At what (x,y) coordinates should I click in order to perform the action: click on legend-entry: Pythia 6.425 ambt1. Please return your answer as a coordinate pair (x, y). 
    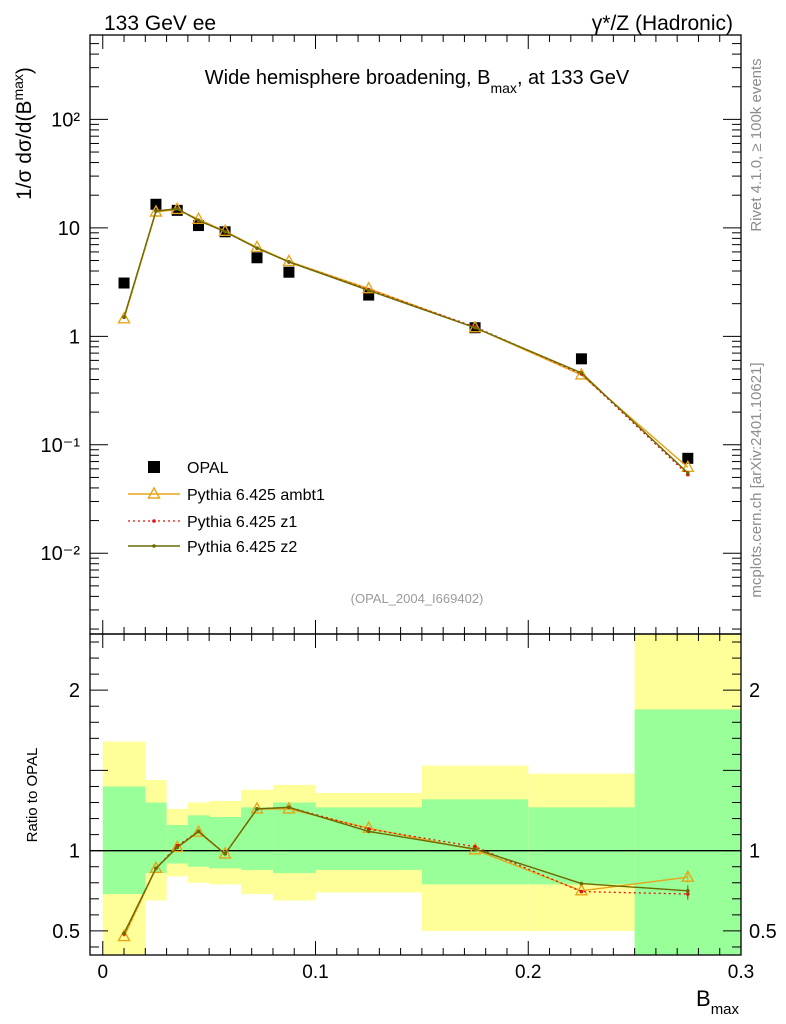
    Looking at the image, I should click on (226, 495).